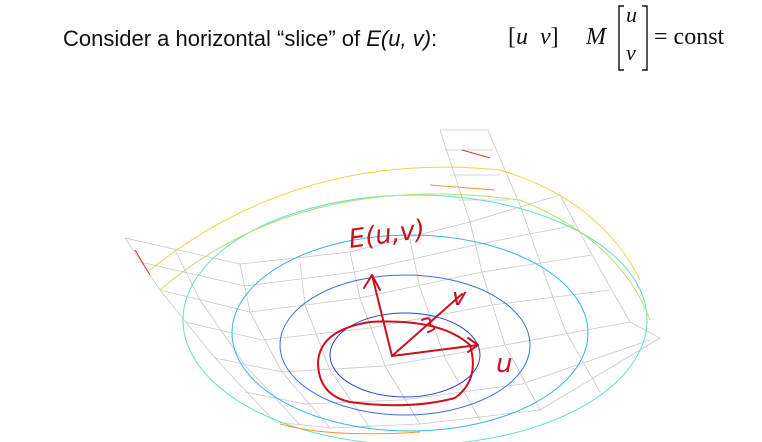  Describe the element at coordinates (473, 345) in the screenshot. I see `u-axis-arrowhead` at that location.